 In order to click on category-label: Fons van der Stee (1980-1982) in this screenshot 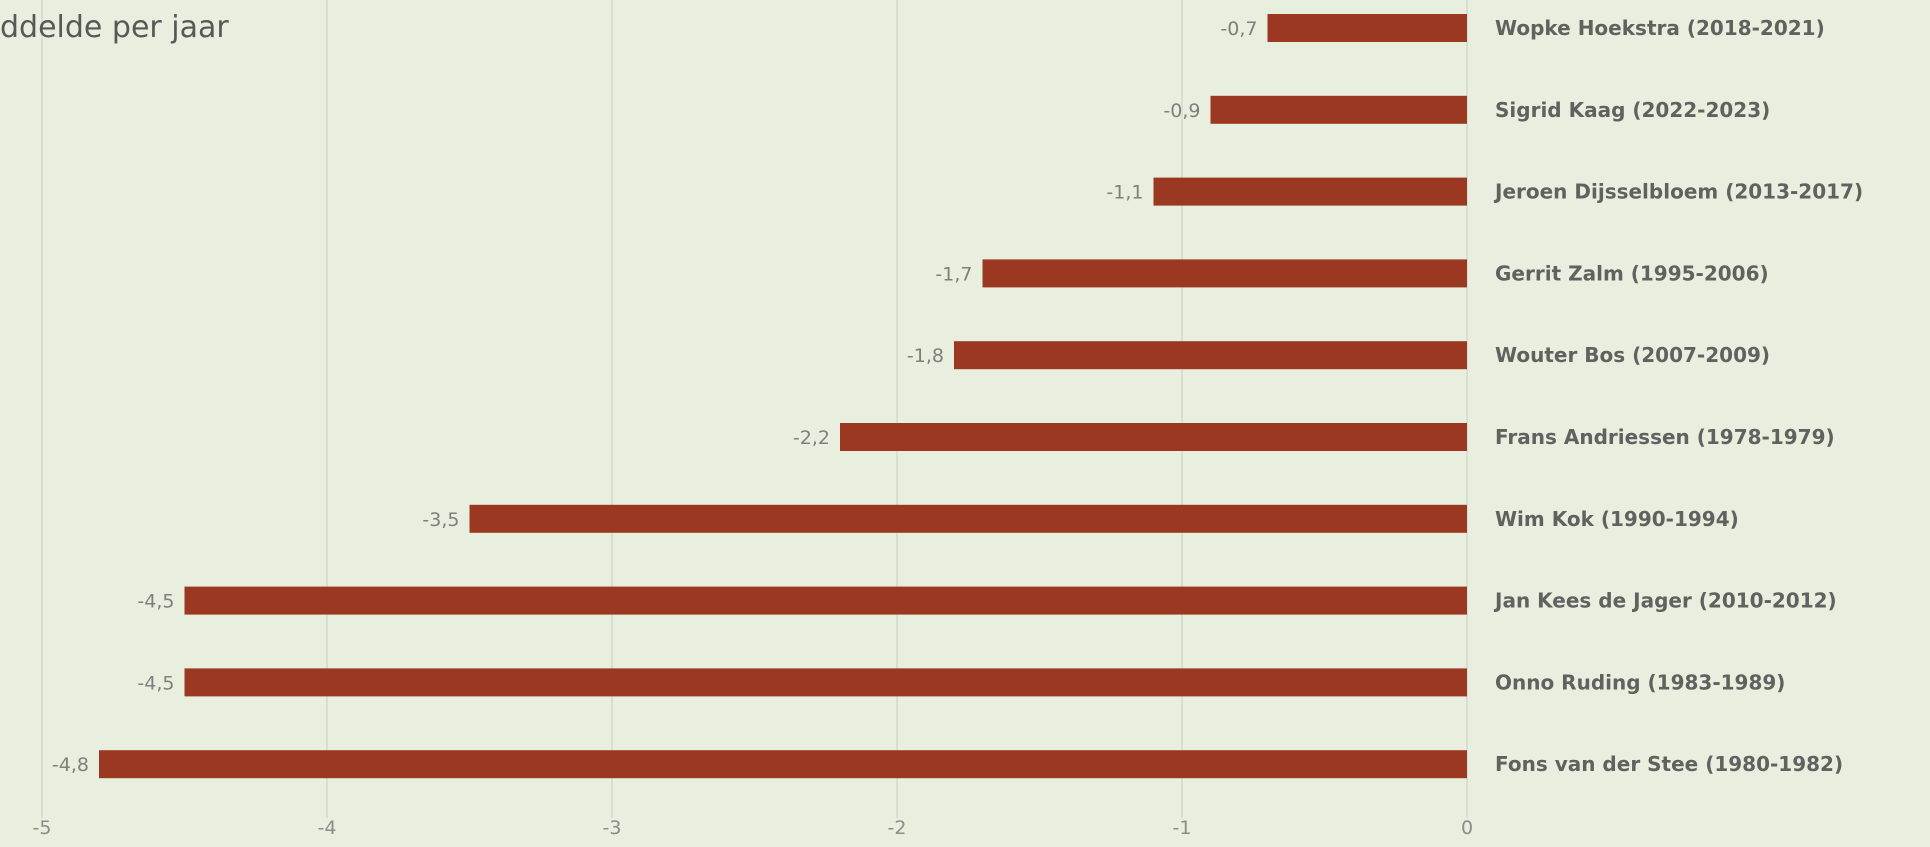, I will do `click(1669, 764)`.